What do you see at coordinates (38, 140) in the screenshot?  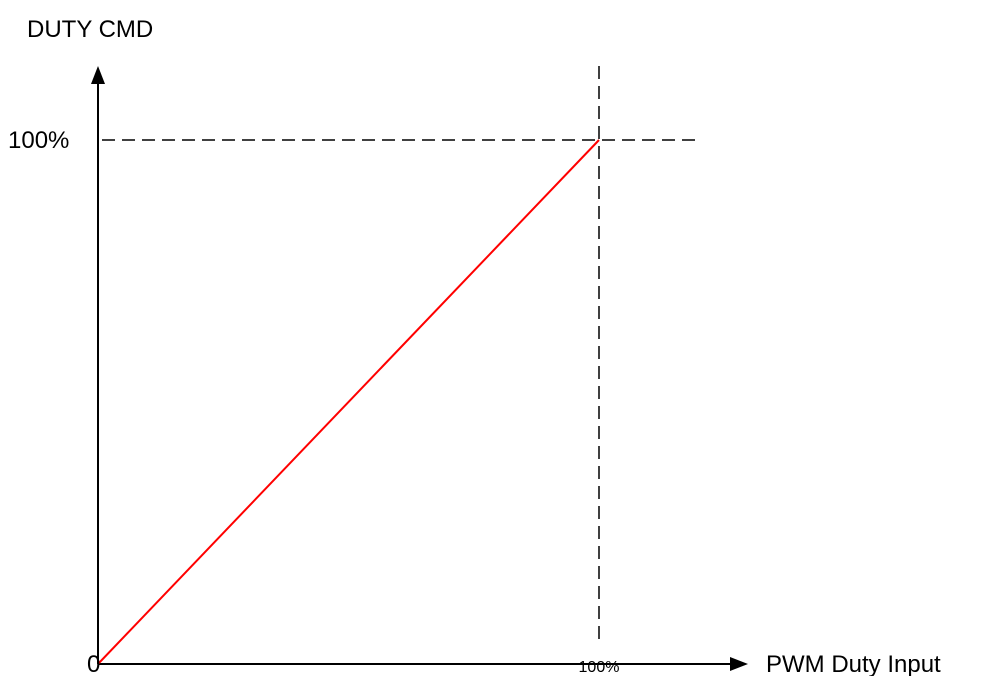 I see `y-tick-label: 100%` at bounding box center [38, 140].